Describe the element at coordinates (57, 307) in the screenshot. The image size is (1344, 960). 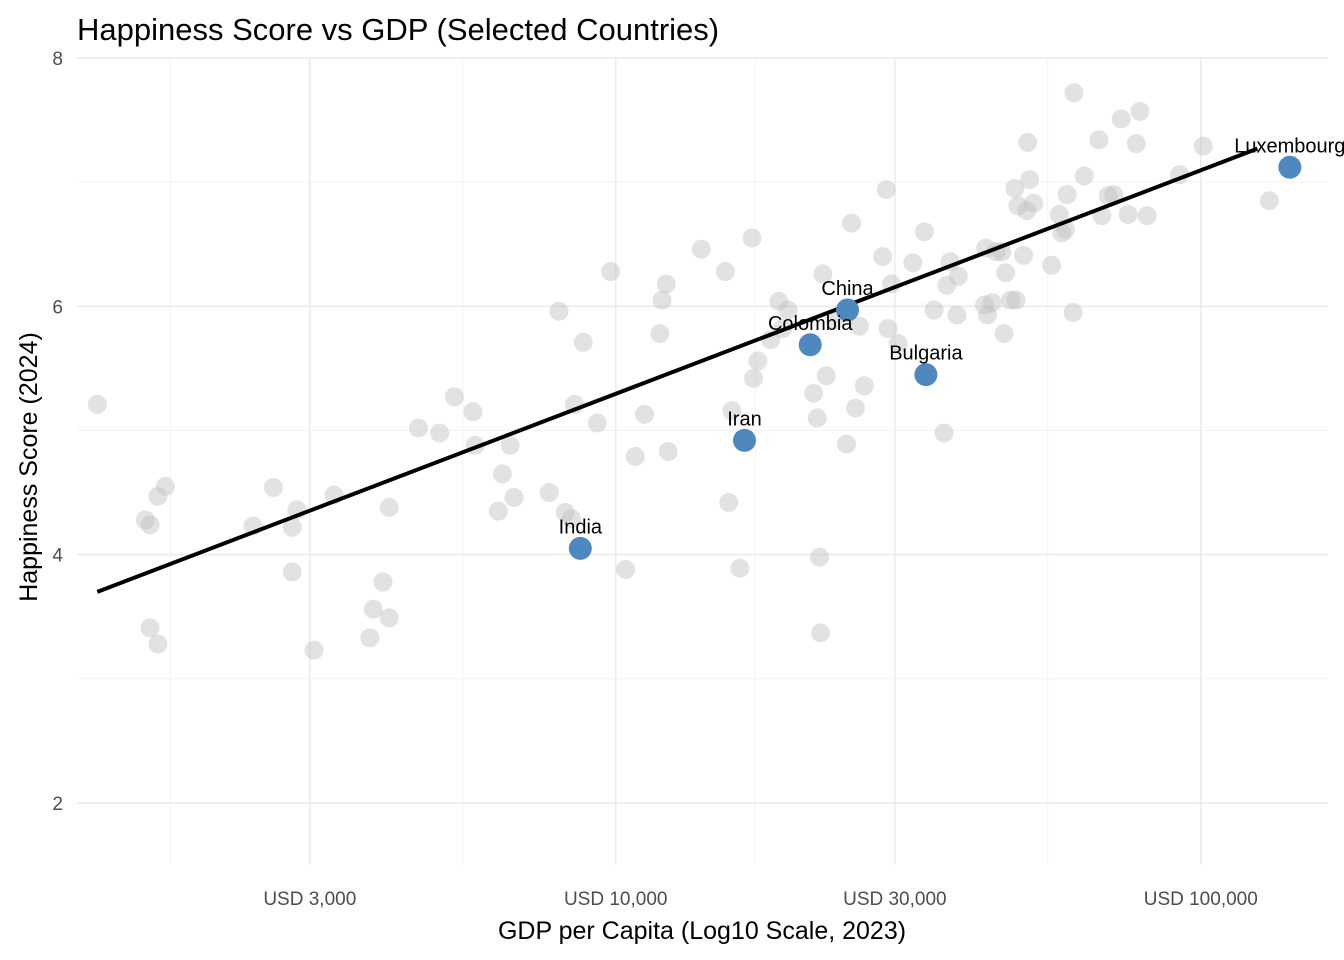
I see `y-tick-label: 6` at that location.